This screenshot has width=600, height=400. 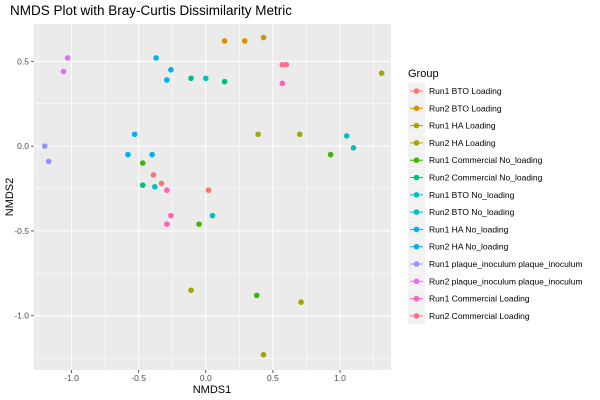 I want to click on legend-item: Run1 BTO Loading, so click(x=455, y=91).